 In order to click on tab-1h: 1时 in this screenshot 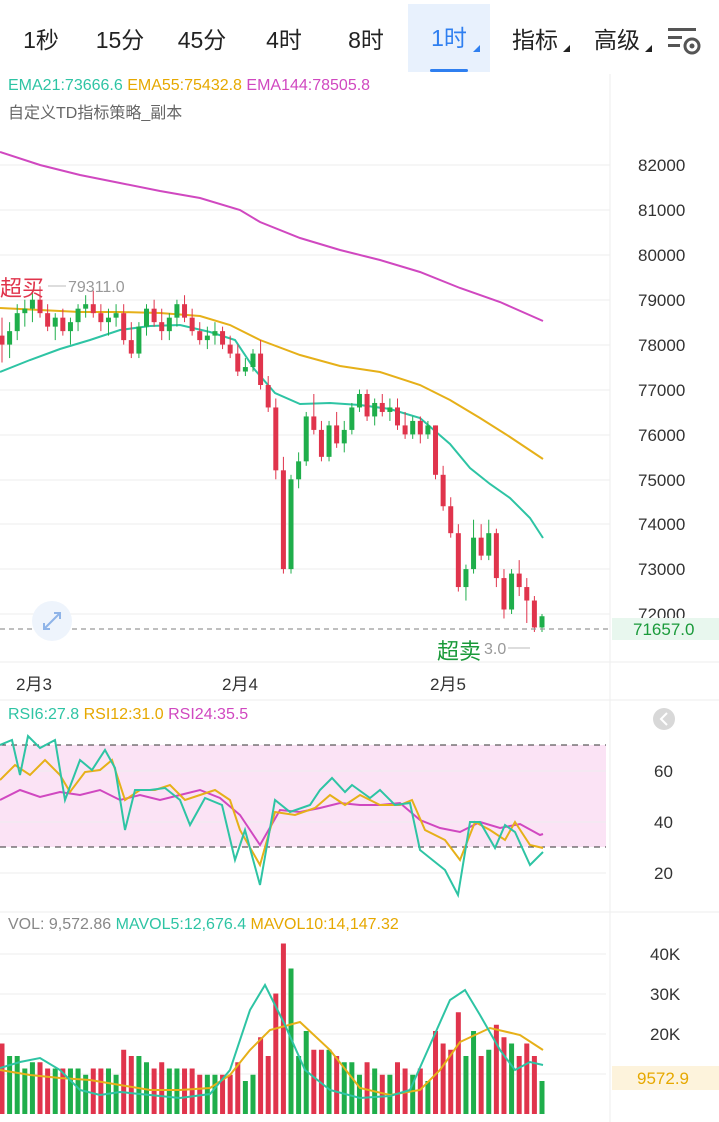, I will do `click(449, 38)`.